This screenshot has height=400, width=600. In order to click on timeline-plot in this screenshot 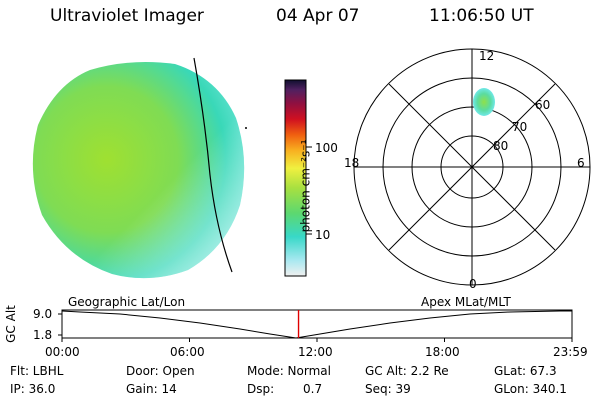, I will do `click(315, 325)`.